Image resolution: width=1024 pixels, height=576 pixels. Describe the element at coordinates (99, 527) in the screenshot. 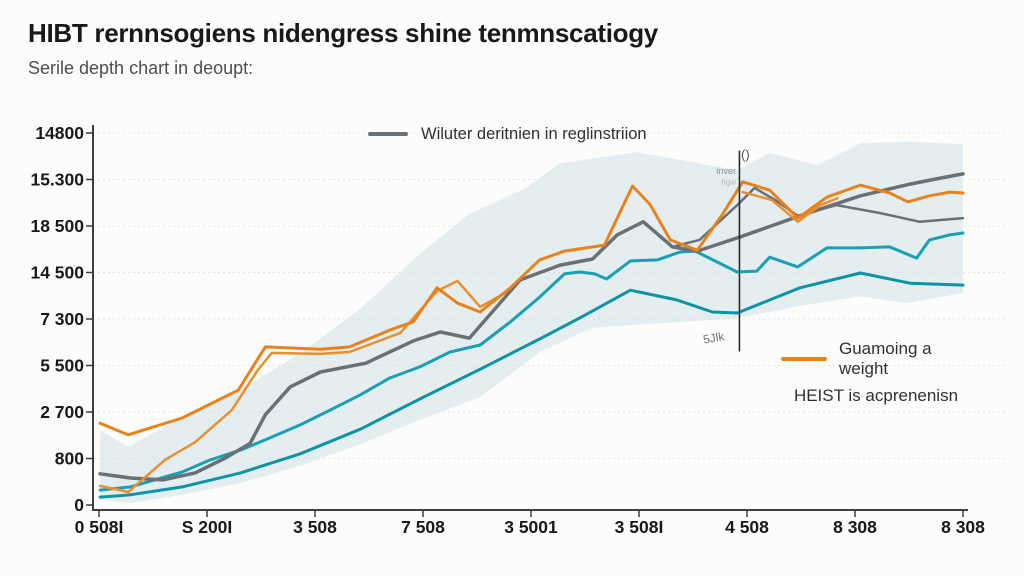

I see `x-tick-label: 0 508I` at that location.